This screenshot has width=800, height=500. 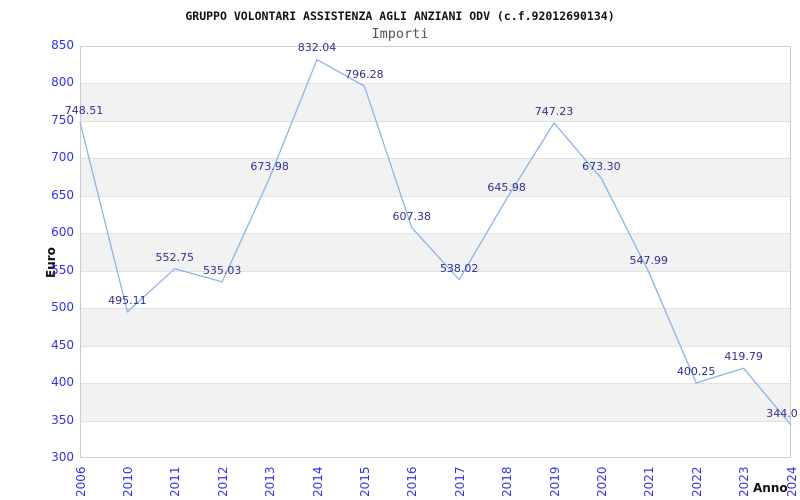 I want to click on point-value-label: 607.38, so click(x=412, y=216).